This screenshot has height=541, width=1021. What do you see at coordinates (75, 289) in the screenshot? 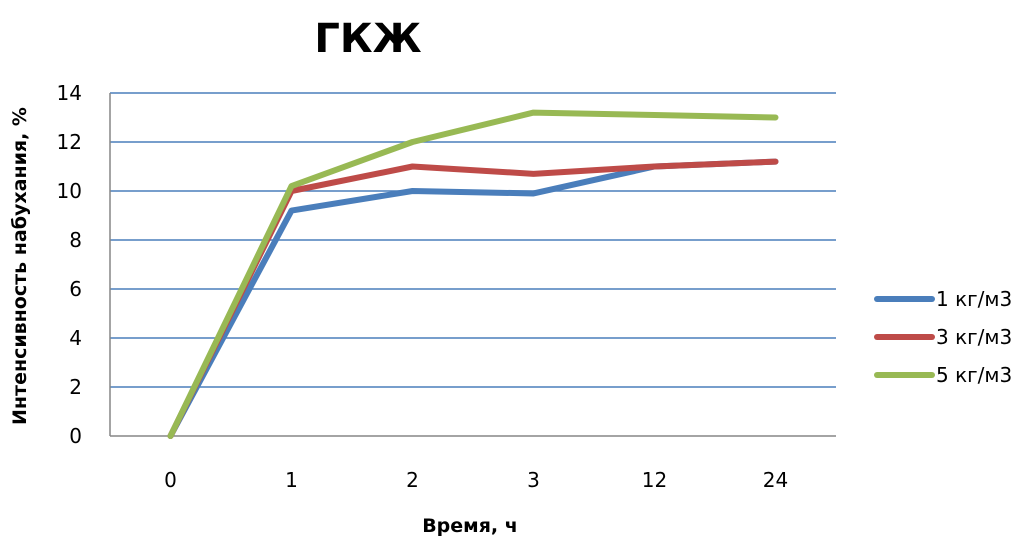
I see `y-tick-label: 6` at bounding box center [75, 289].